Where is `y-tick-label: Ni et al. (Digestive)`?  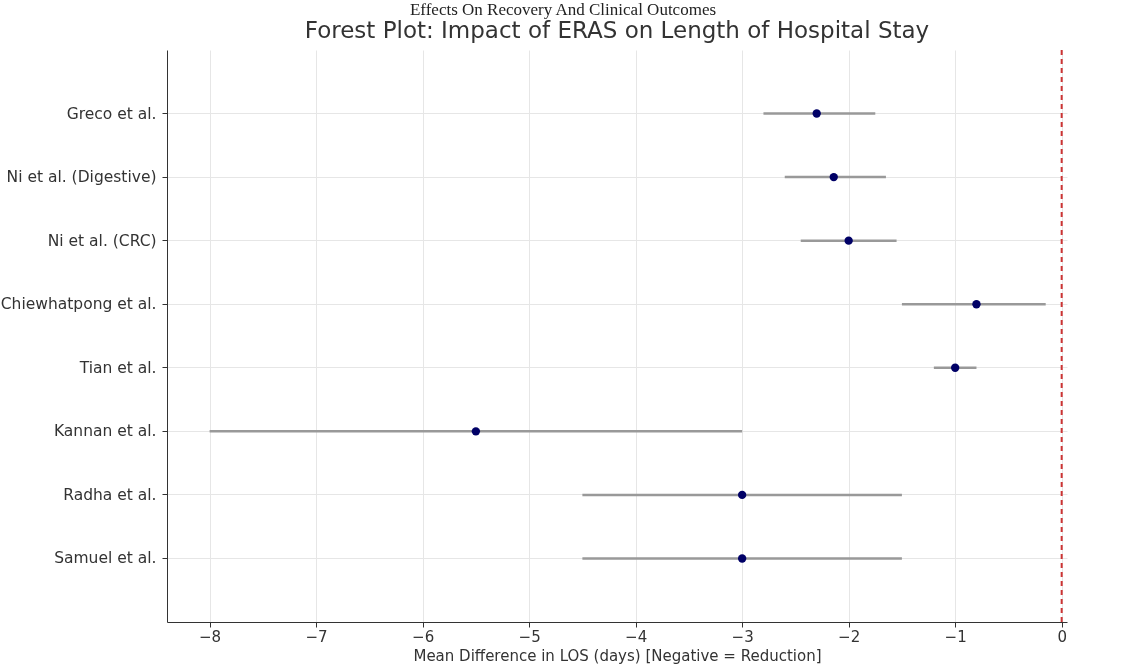
y-tick-label: Ni et al. (Digestive) is located at coordinates (81, 177).